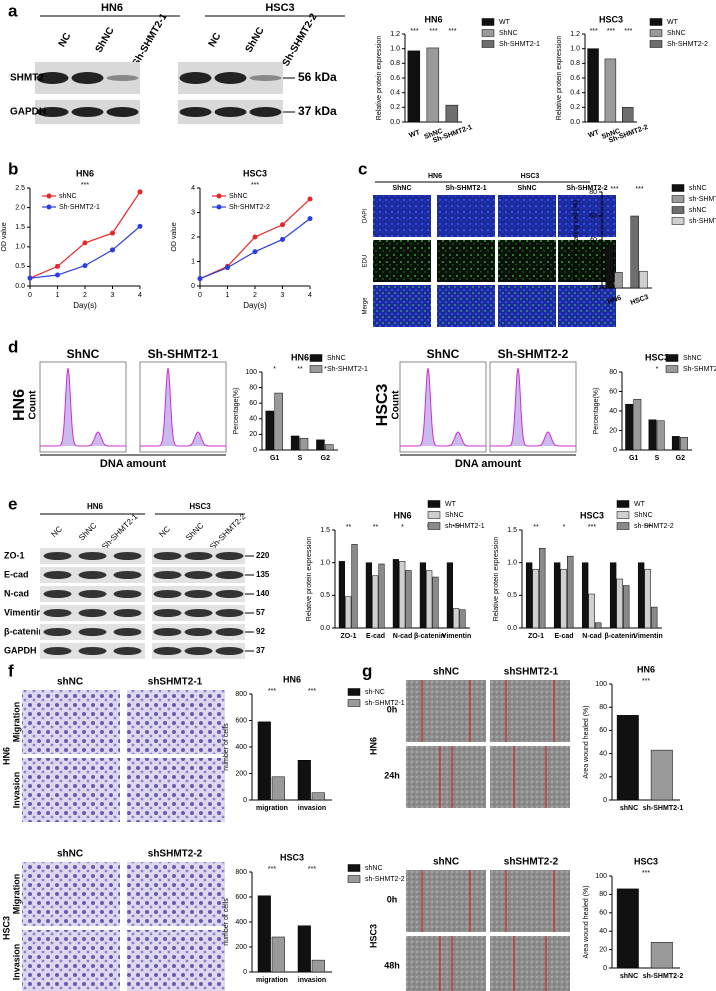 Image resolution: width=716 pixels, height=991 pixels. I want to click on label: shNC, so click(70, 682).